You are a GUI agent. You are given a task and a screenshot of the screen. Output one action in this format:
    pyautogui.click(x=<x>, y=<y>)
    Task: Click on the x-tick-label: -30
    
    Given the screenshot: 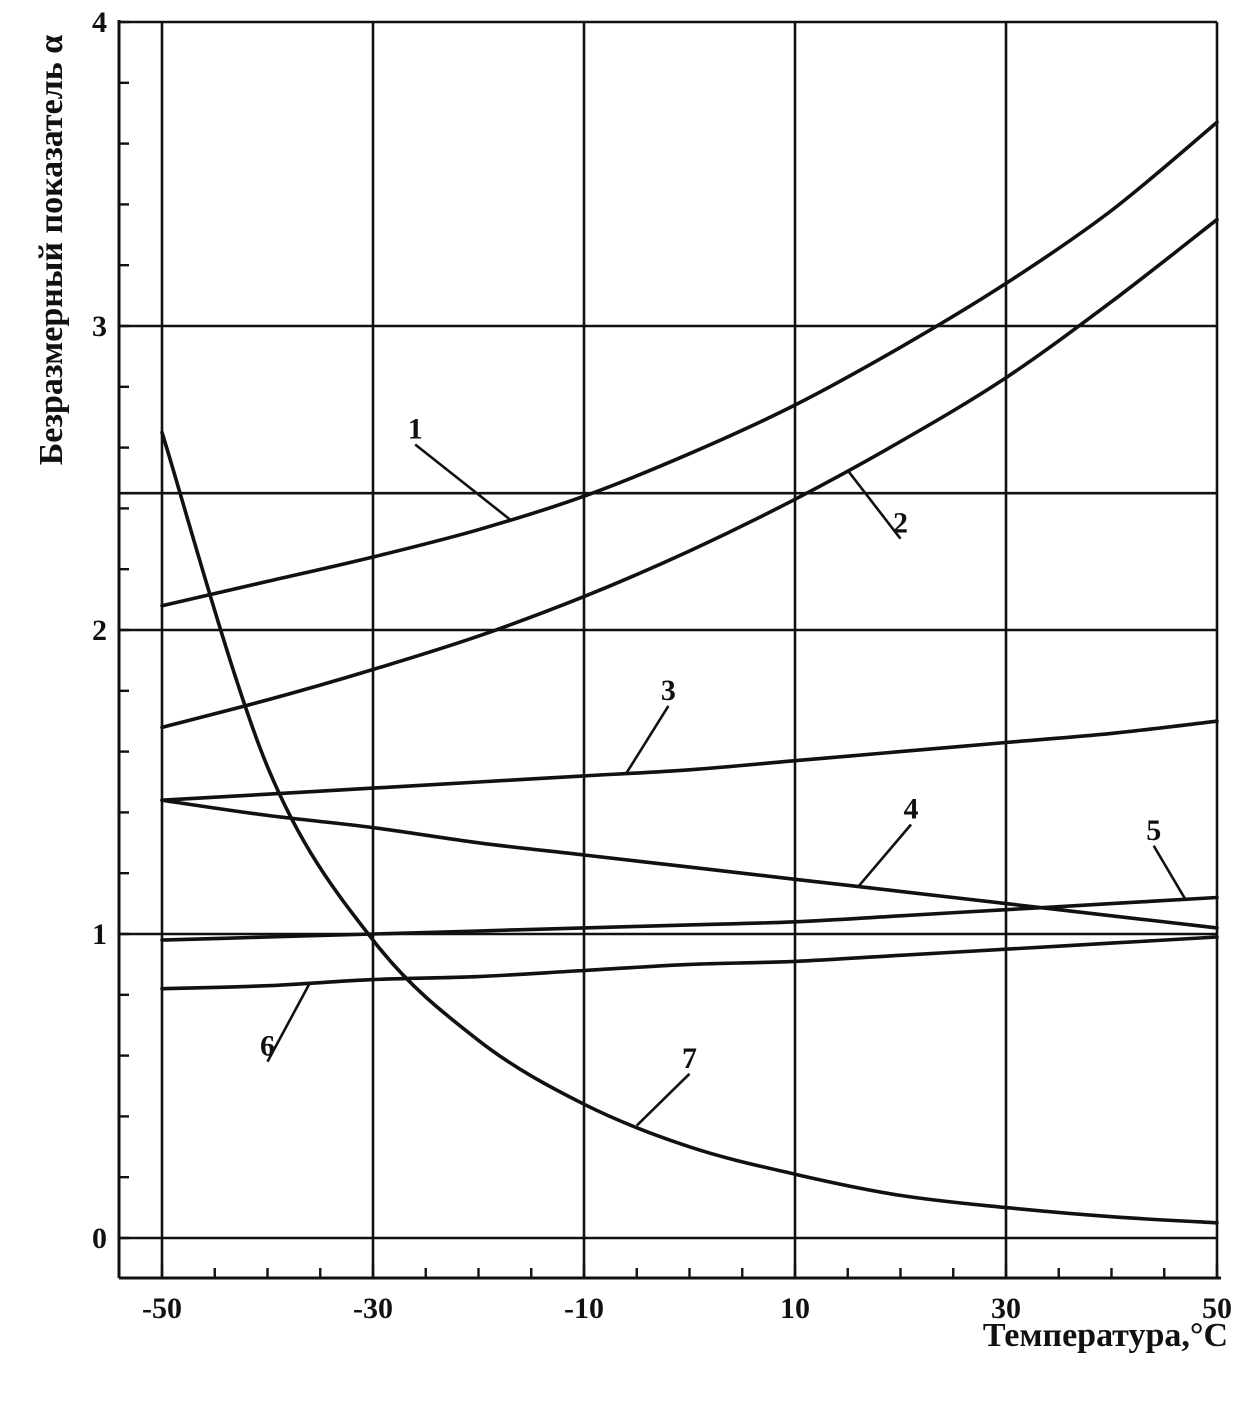 What is the action you would take?
    pyautogui.click(x=373, y=1308)
    